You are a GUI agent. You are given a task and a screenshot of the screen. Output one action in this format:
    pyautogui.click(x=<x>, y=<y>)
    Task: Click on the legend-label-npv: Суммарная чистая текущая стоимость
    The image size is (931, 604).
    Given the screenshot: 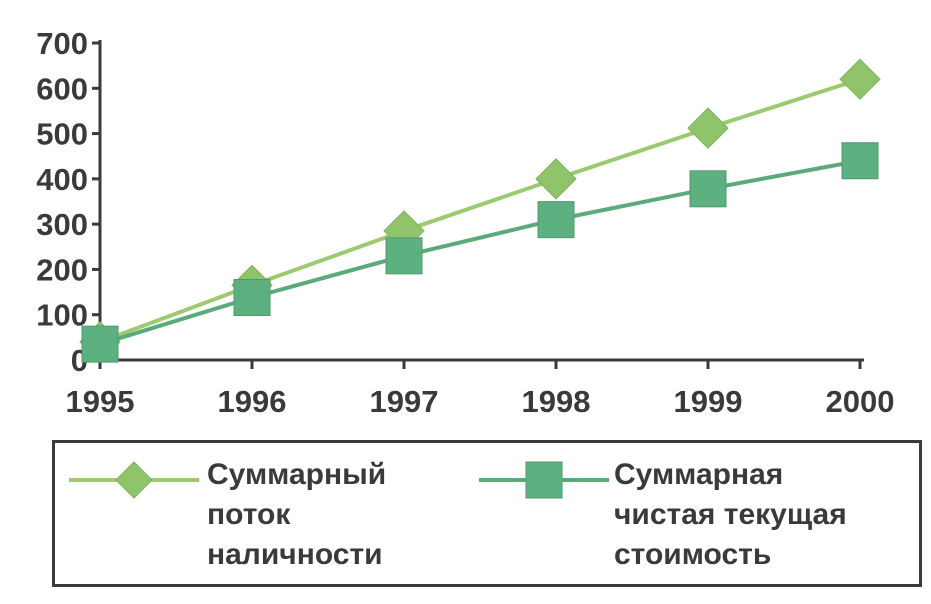 What is the action you would take?
    pyautogui.click(x=730, y=515)
    